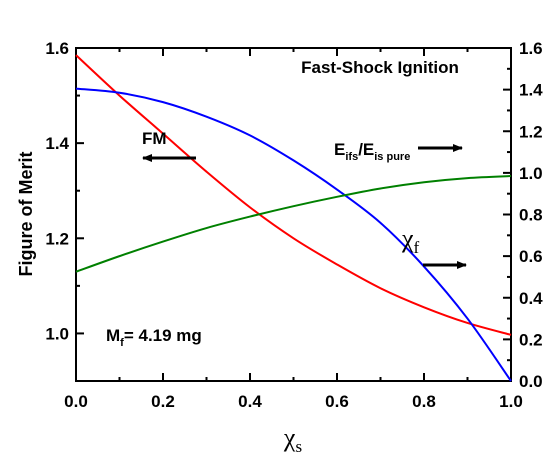 The height and width of the screenshot is (453, 548). I want to click on mass-rest: = 4.19 mg, so click(163, 335).